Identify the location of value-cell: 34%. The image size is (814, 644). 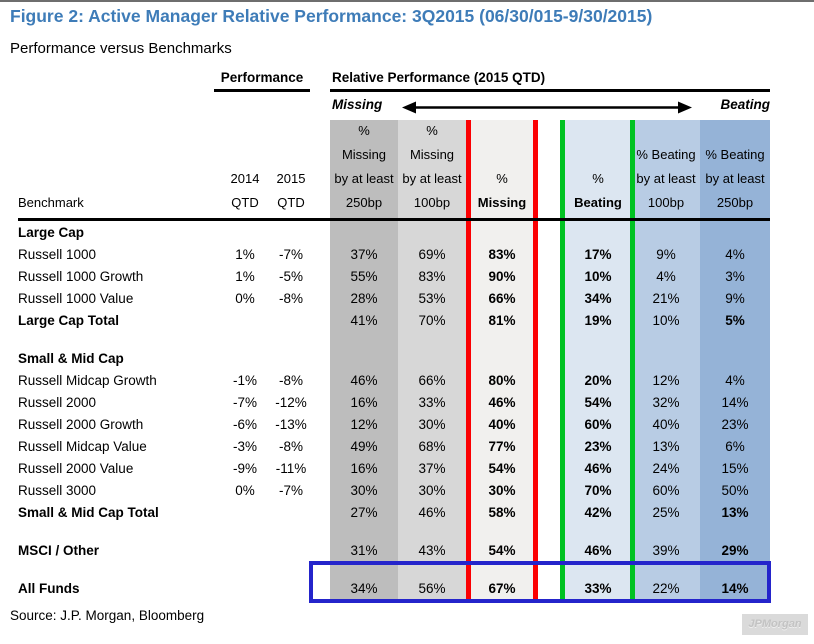
(364, 588).